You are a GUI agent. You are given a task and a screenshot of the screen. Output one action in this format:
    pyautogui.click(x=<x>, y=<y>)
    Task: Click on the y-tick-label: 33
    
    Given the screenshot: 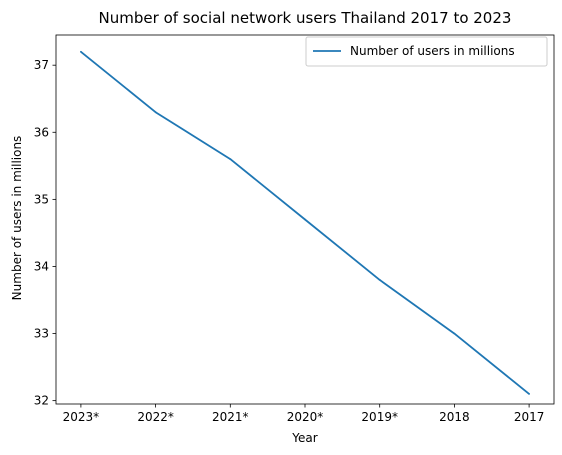 What is the action you would take?
    pyautogui.click(x=41, y=334)
    